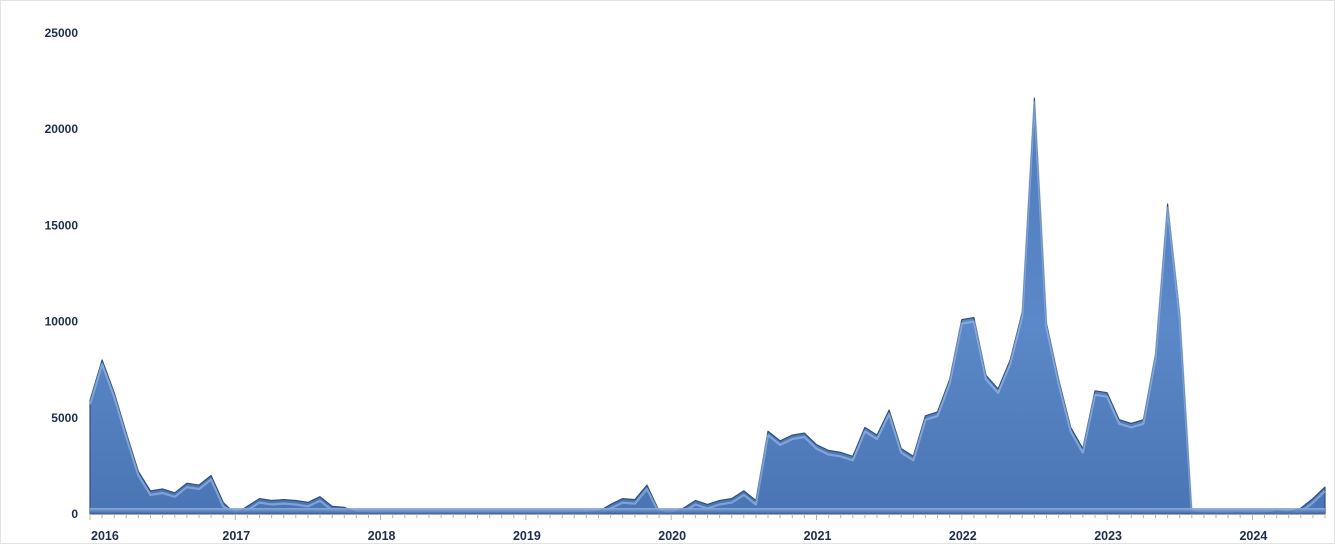 The width and height of the screenshot is (1335, 544). What do you see at coordinates (818, 536) in the screenshot?
I see `x-tick-label: 2021` at bounding box center [818, 536].